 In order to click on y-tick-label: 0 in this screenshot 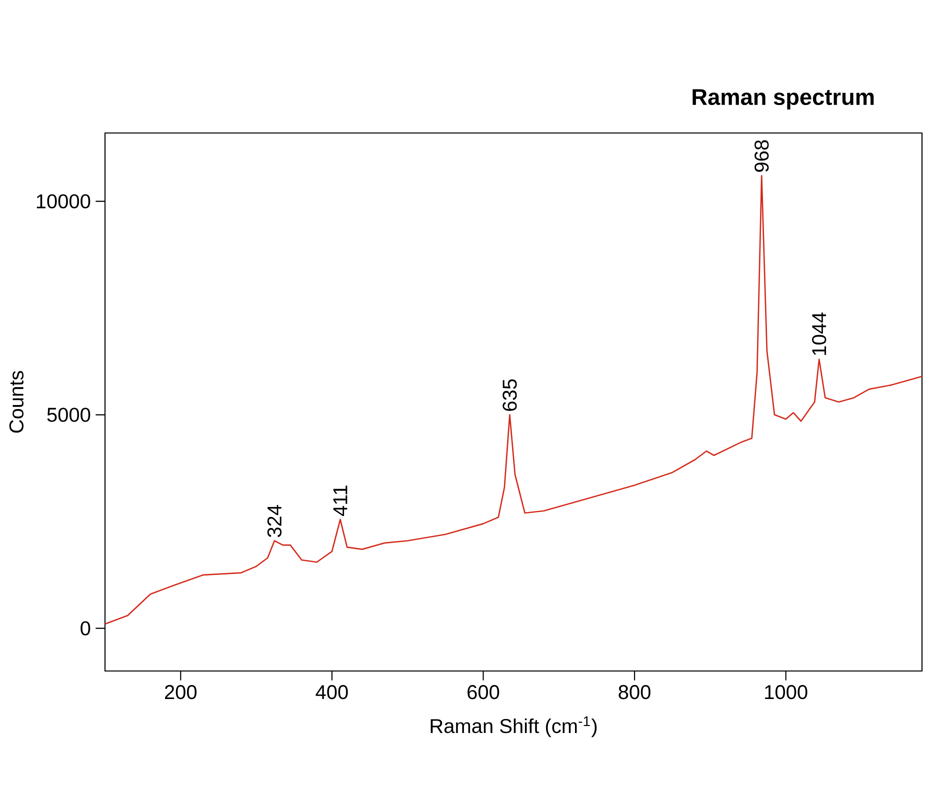, I will do `click(85, 628)`.